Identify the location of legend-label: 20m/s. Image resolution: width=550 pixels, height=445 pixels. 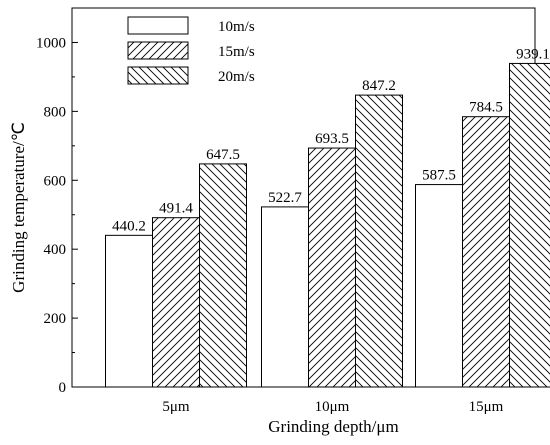
(236, 77).